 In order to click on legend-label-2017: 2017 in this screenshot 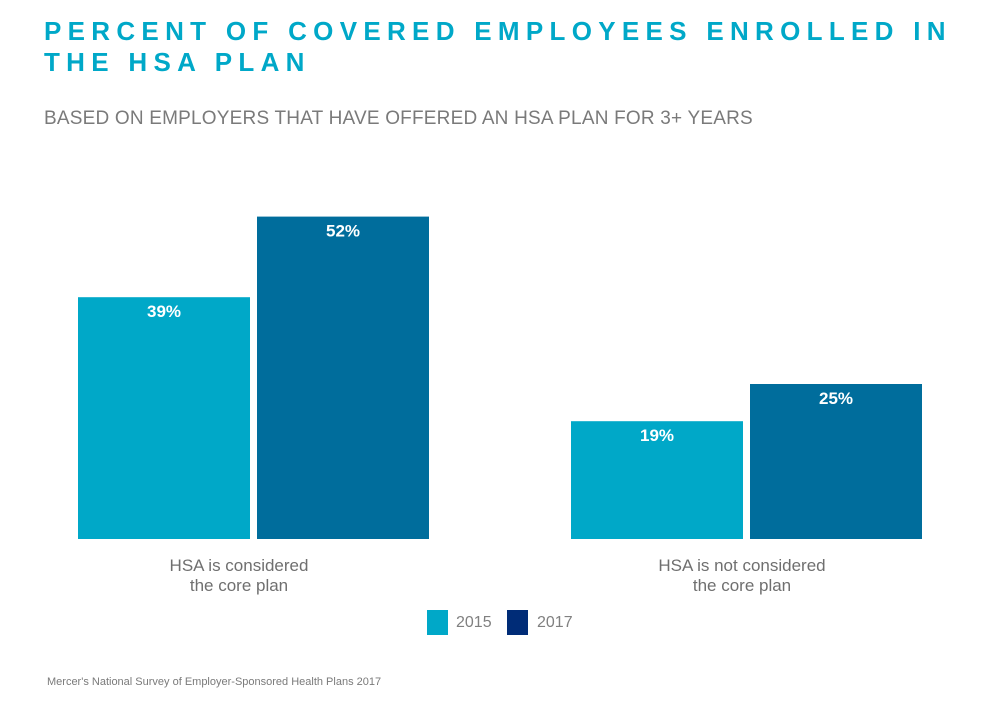, I will do `click(555, 622)`.